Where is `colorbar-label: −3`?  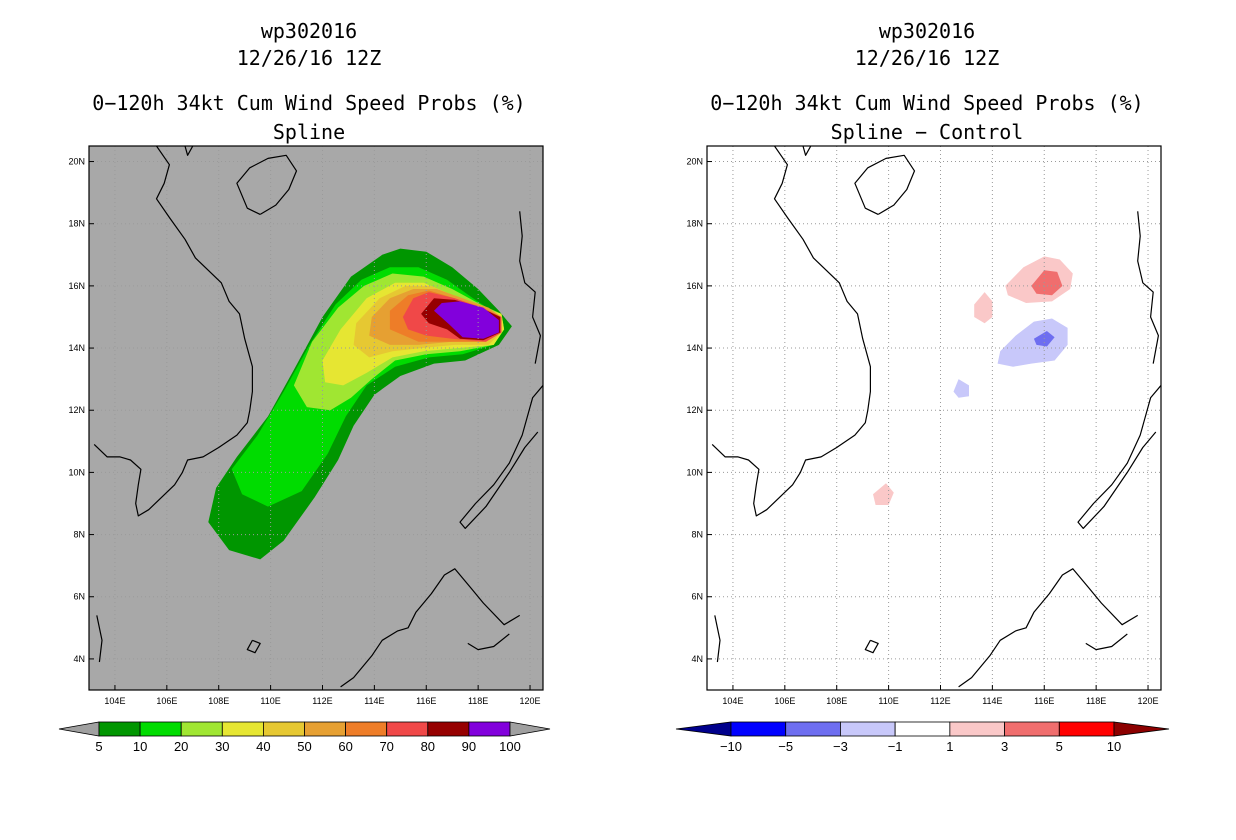 colorbar-label: −3 is located at coordinates (840, 746).